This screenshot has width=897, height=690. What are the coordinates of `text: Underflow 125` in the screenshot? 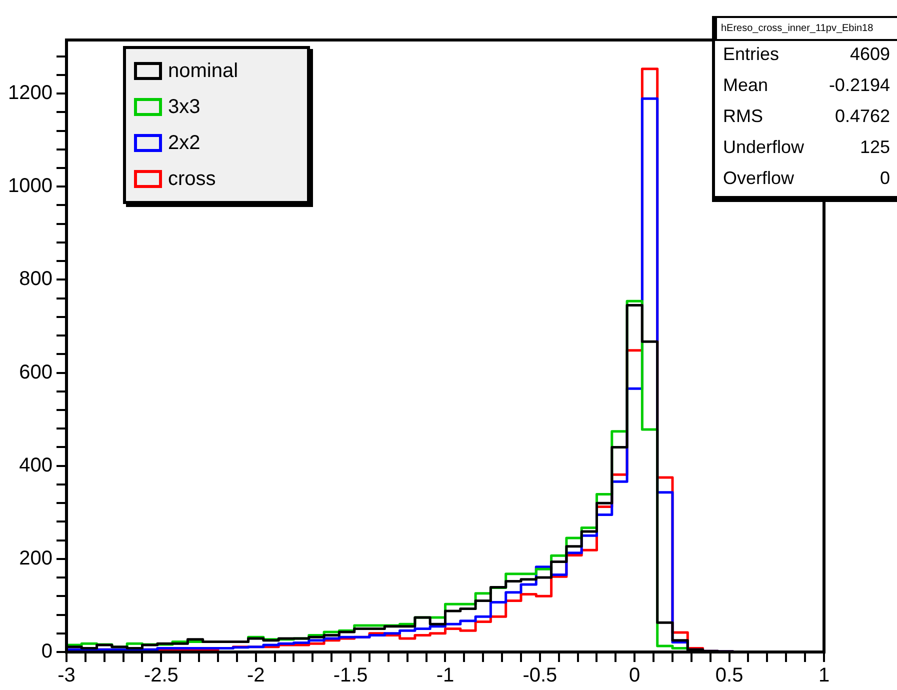 It's located at (806, 147).